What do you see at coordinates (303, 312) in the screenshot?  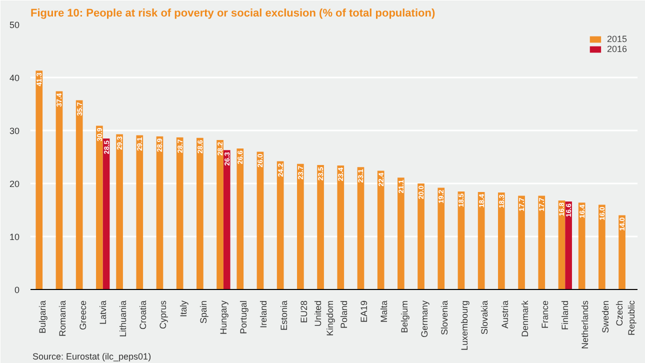 I see `x-tick-label: EU28` at bounding box center [303, 312].